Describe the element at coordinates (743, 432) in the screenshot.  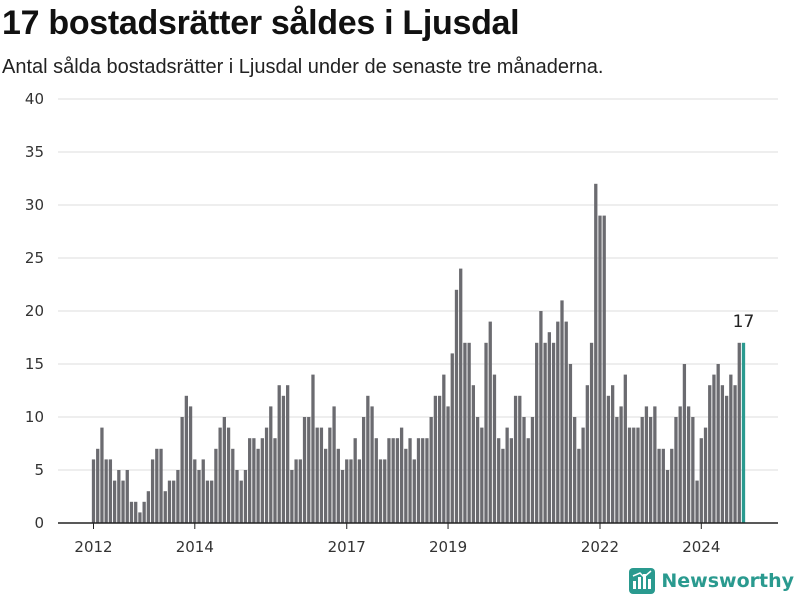
I see `bar-latest` at that location.